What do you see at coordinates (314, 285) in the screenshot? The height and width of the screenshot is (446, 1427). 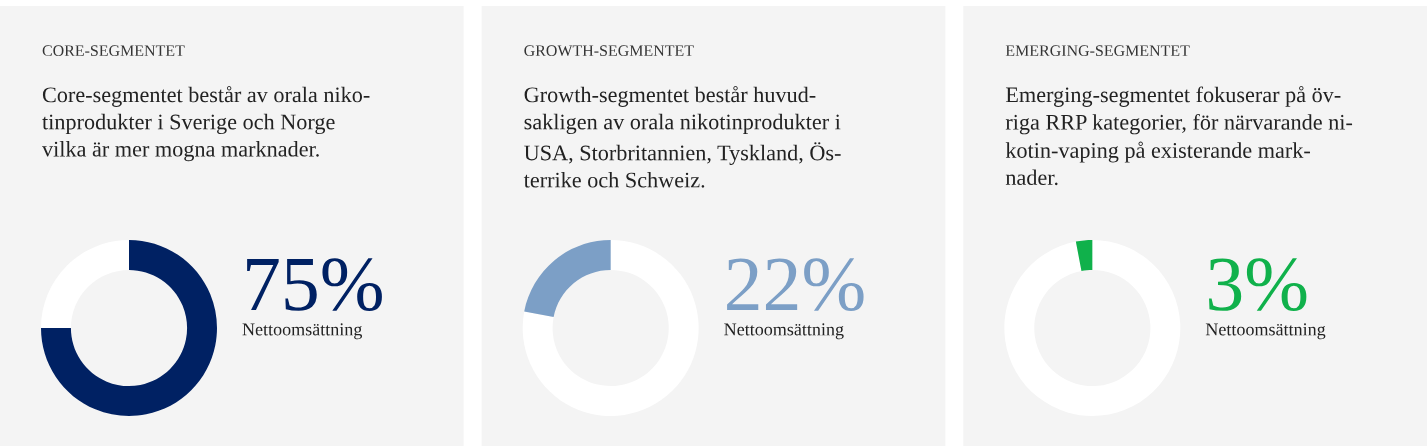 I see `text: 75%` at bounding box center [314, 285].